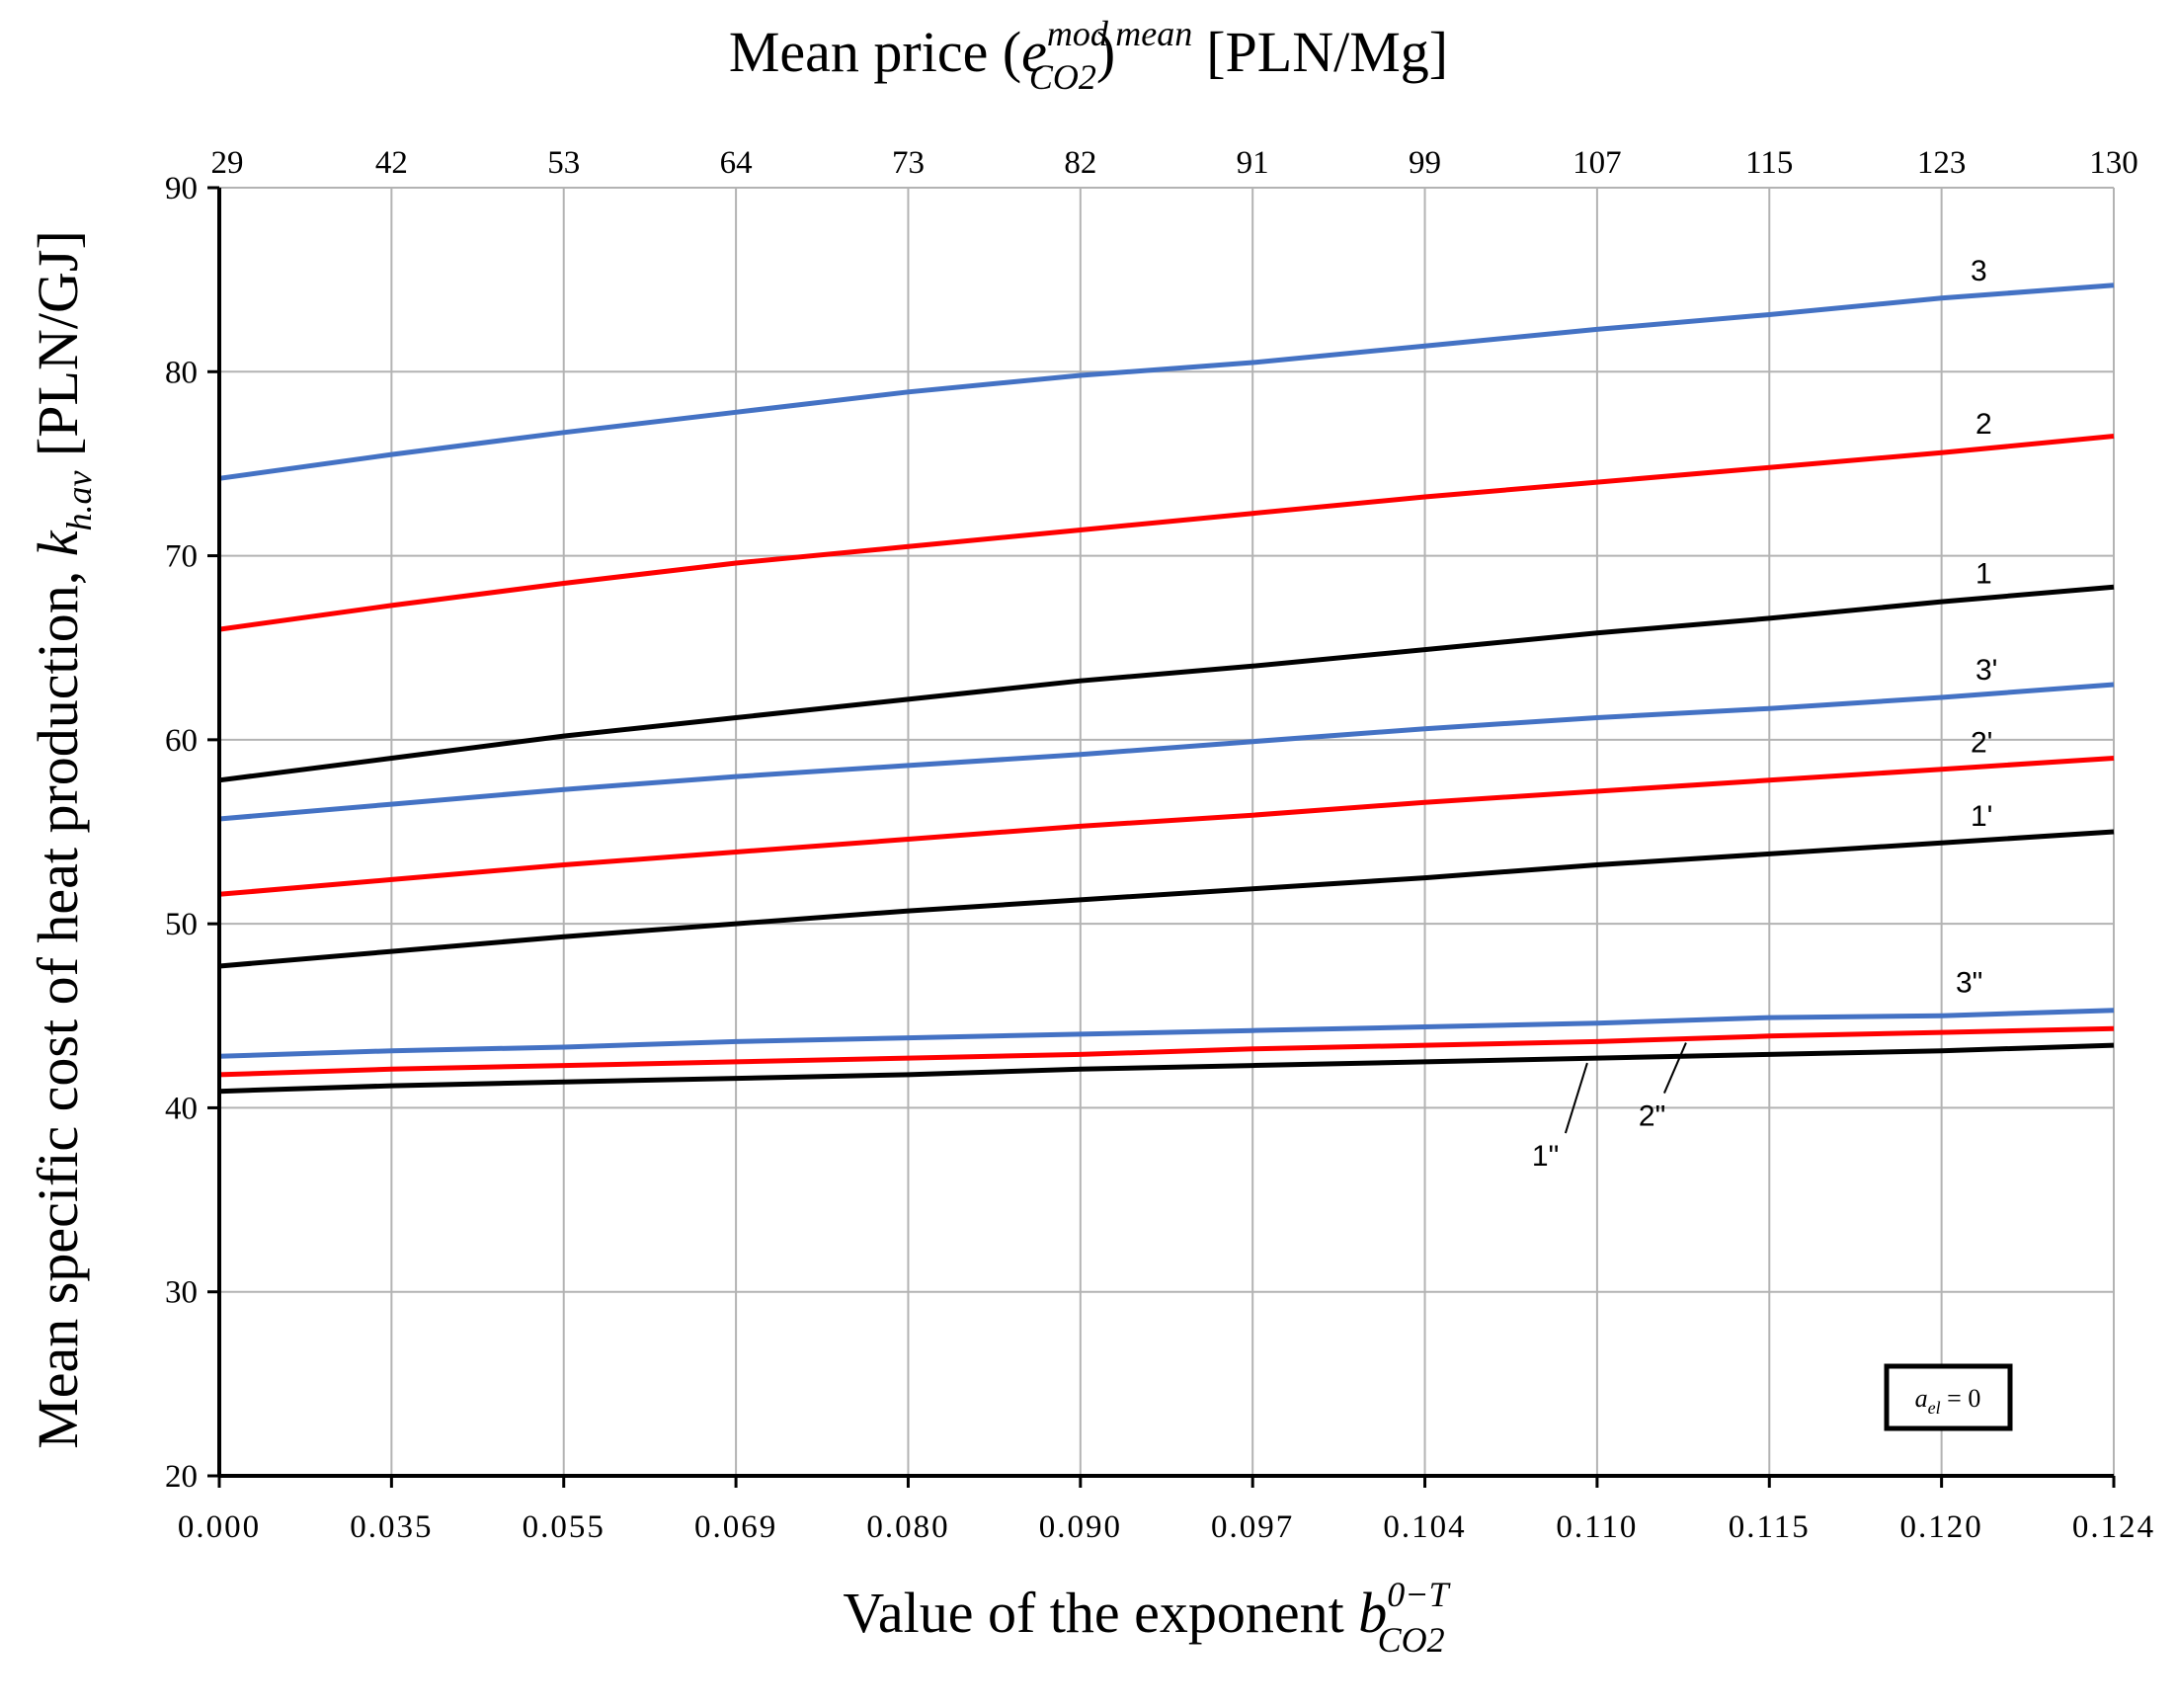 The height and width of the screenshot is (1708, 2177). I want to click on curve-label: 3", so click(1969, 983).